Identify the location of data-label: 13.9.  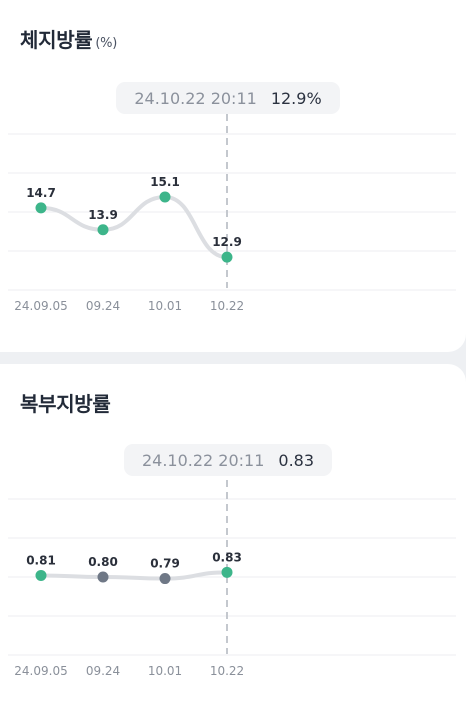
(103, 215).